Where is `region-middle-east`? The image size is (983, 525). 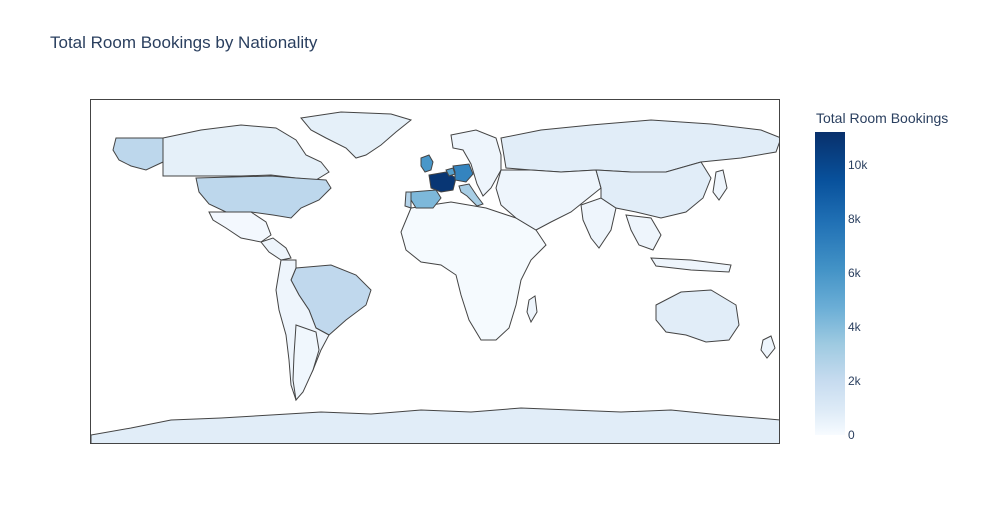
region-middle-east is located at coordinates (548, 200).